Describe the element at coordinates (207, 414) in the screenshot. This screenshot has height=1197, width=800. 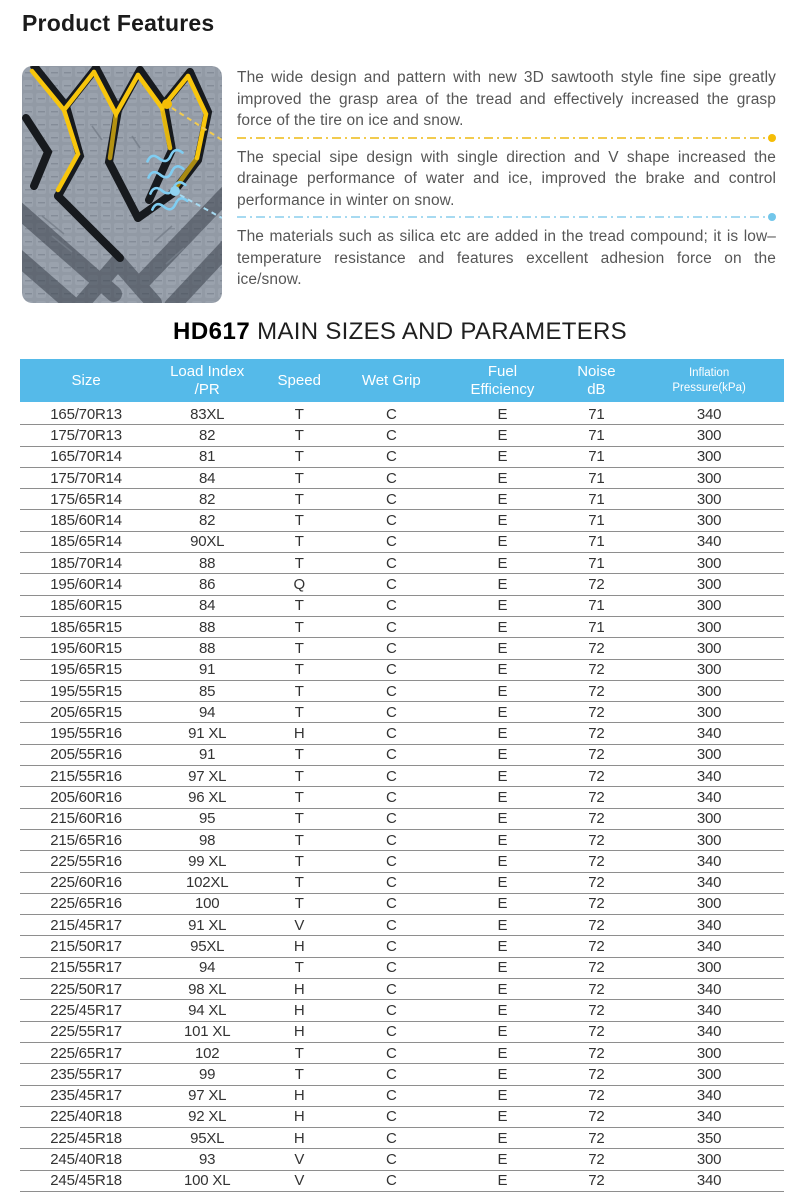
I see `table-cell: 83XL` at that location.